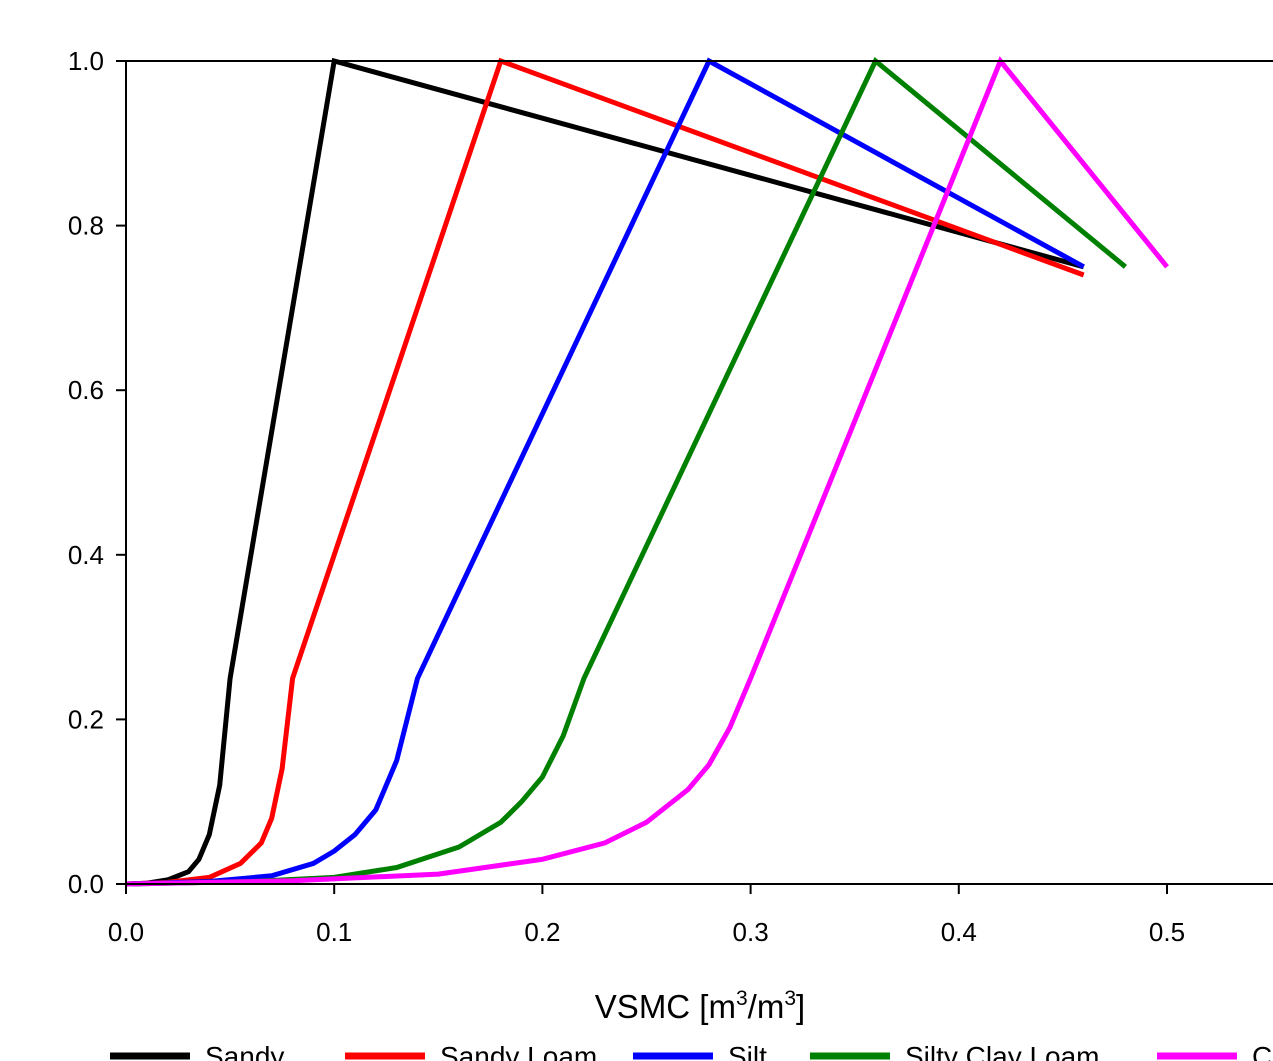  Describe the element at coordinates (244, 1051) in the screenshot. I see `legend-label: Sandy` at that location.